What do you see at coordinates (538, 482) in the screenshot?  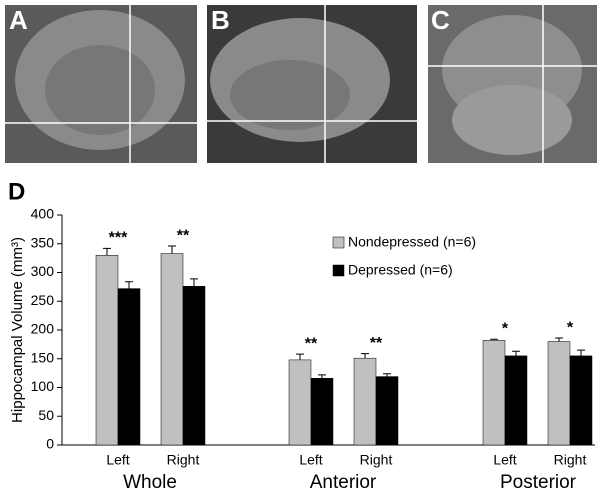 I see `group-label: Posterior` at bounding box center [538, 482].